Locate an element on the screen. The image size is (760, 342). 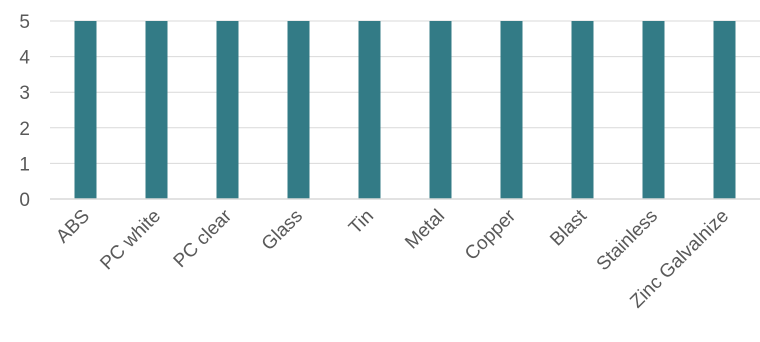
bar-tin is located at coordinates (369, 110).